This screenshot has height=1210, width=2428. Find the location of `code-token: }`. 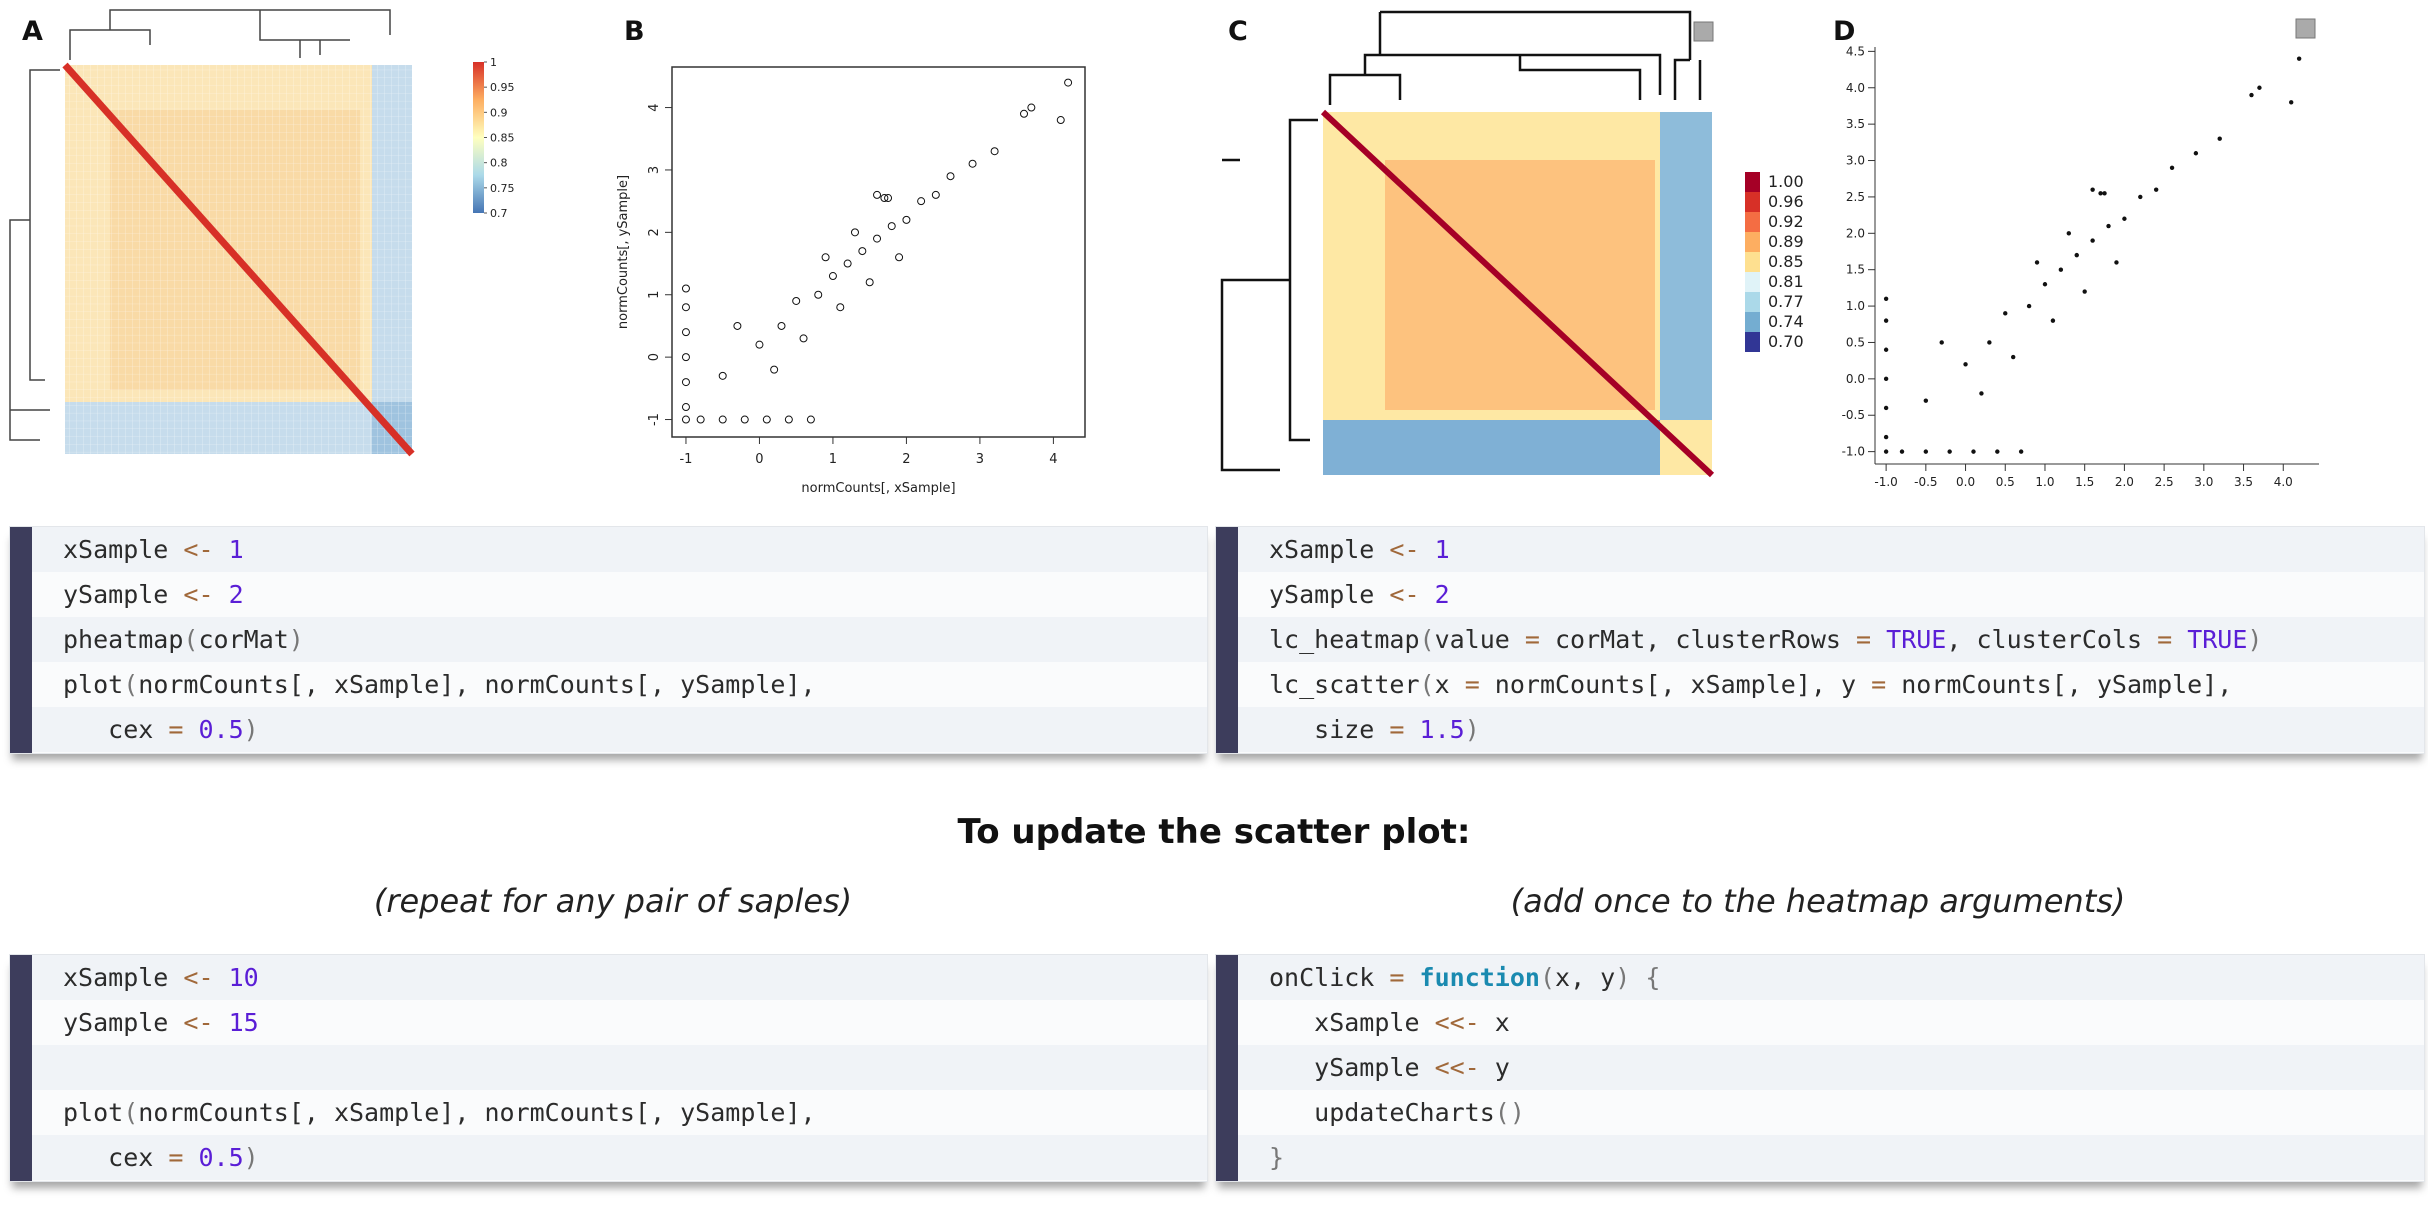

code-token: } is located at coordinates (1277, 1157).